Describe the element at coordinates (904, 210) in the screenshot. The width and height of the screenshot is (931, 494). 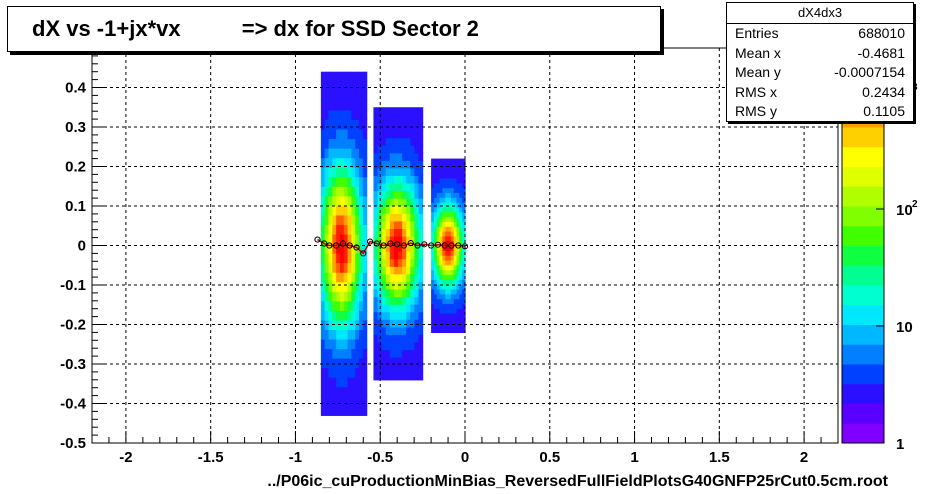
I see `palette-label: 10` at that location.